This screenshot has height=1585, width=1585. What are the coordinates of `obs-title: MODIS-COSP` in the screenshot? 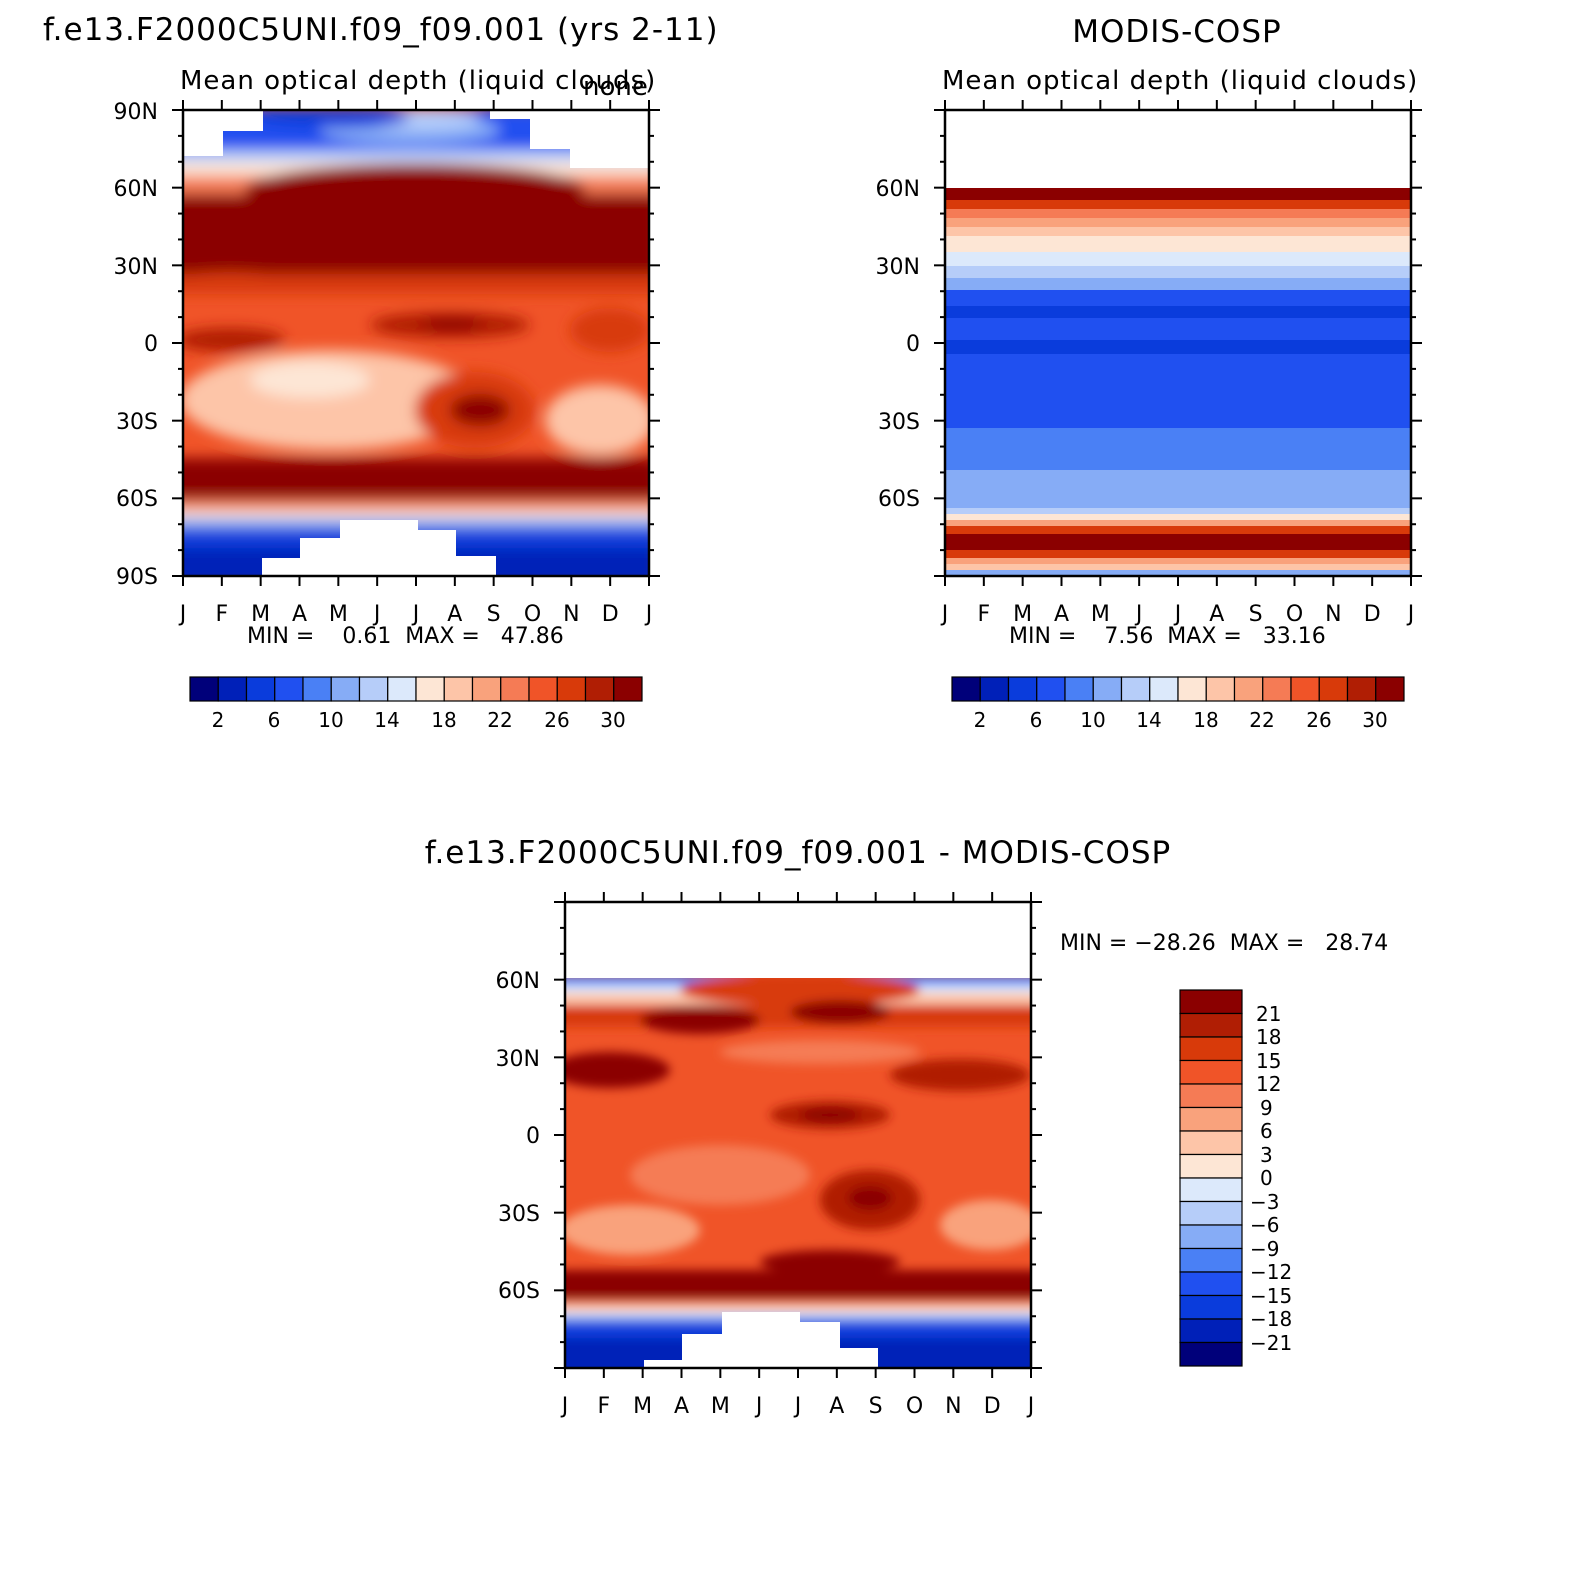 It's located at (1176, 32).